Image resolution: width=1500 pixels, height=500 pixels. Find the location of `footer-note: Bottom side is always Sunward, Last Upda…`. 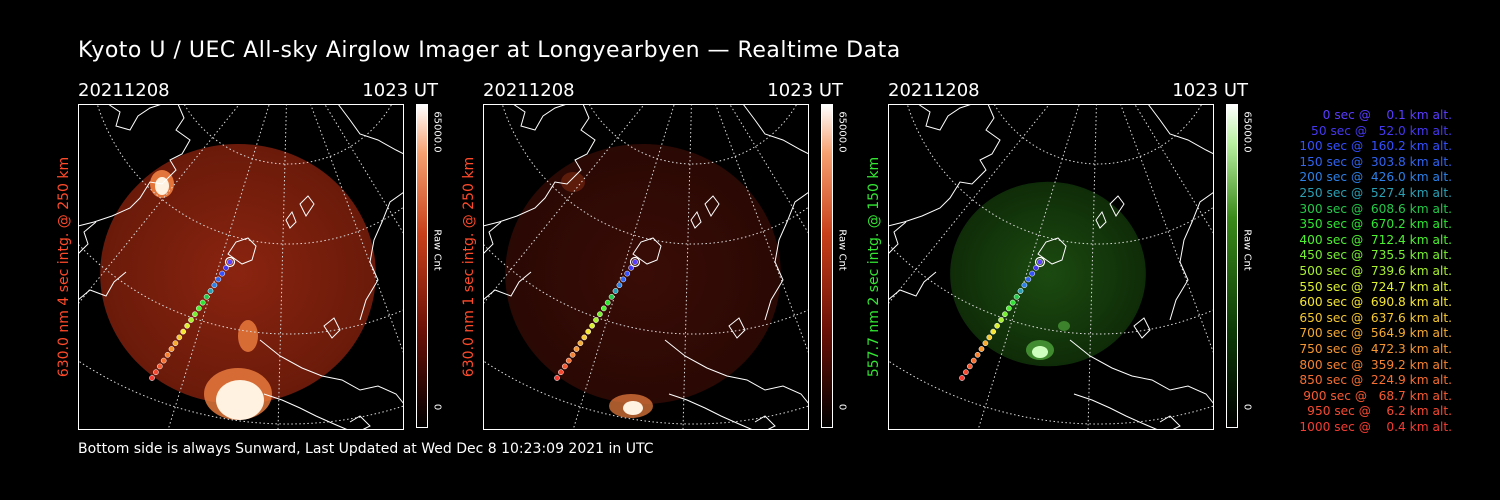

footer-note: Bottom side is always Sunward, Last Upda… is located at coordinates (366, 449).